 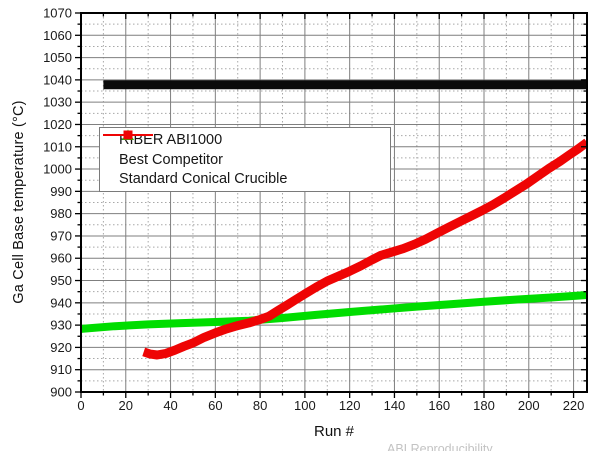 What do you see at coordinates (260, 405) in the screenshot?
I see `x-tick-label: 80` at bounding box center [260, 405].